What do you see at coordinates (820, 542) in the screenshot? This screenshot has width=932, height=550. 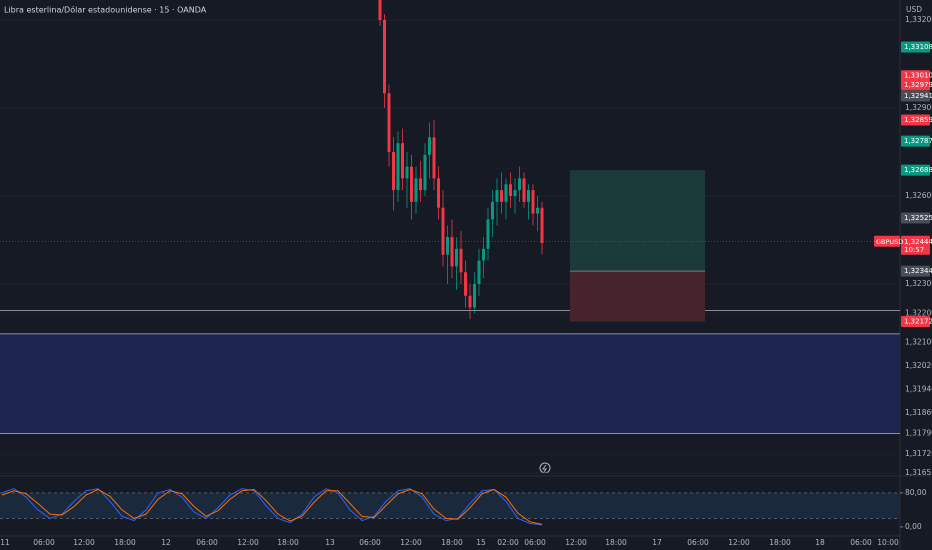 I see `x-tick-label: 18` at bounding box center [820, 542].